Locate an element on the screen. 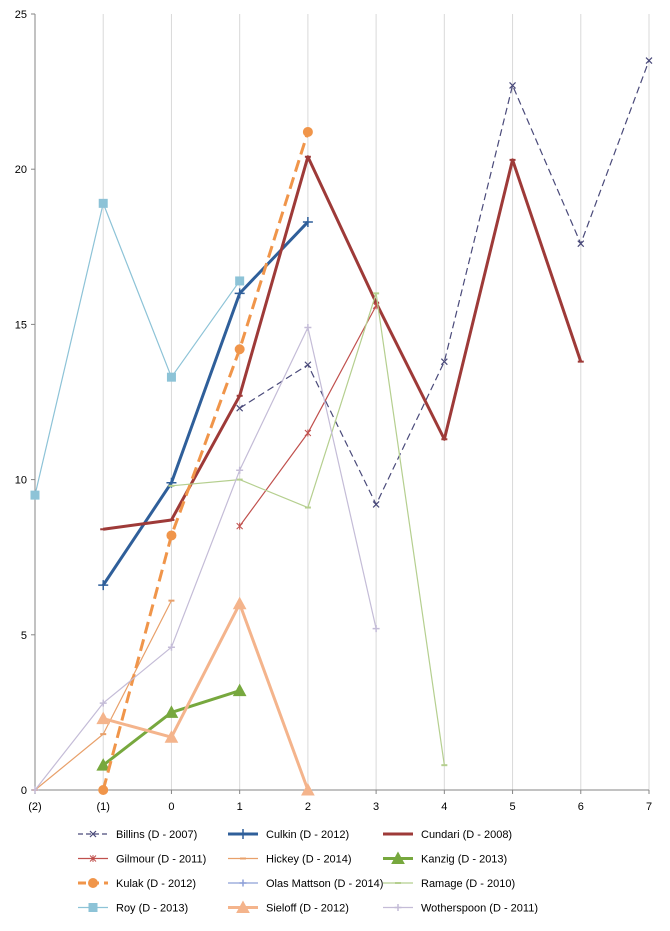  x-tick-label: 1 is located at coordinates (240, 807).